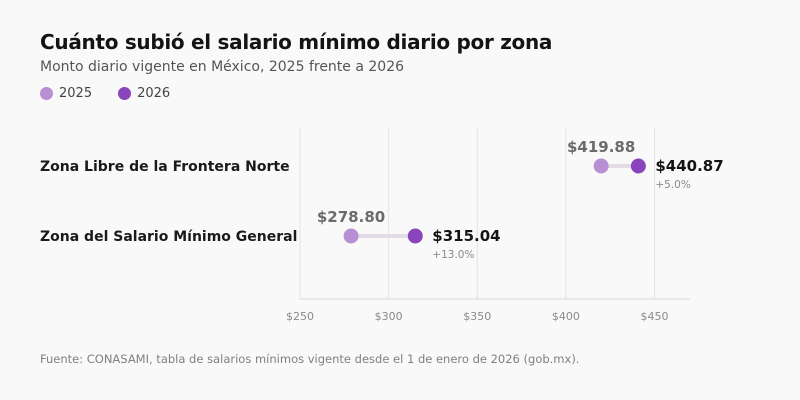 Image resolution: width=800 pixels, height=400 pixels. What do you see at coordinates (351, 217) in the screenshot?
I see `value-label-2025: $278.80` at bounding box center [351, 217].